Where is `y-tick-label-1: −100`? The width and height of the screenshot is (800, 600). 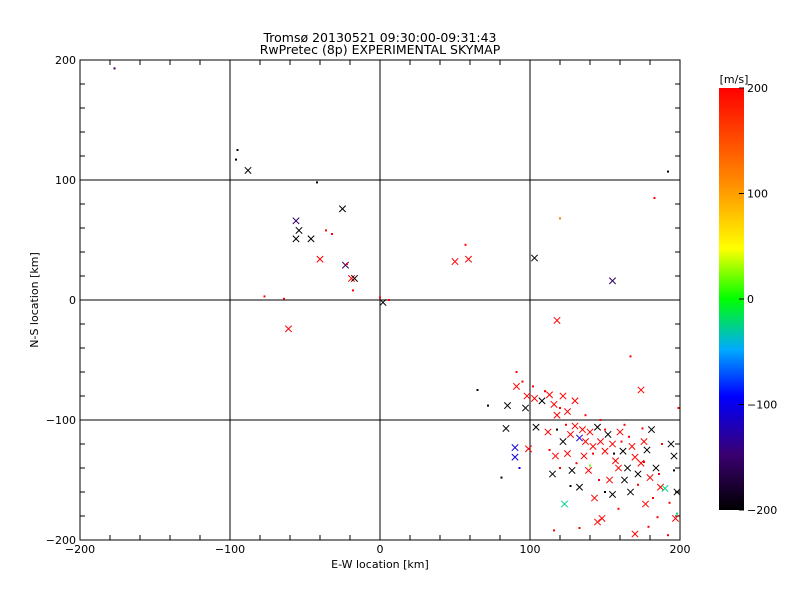
y-tick-label-1: −100 is located at coordinates (61, 420).